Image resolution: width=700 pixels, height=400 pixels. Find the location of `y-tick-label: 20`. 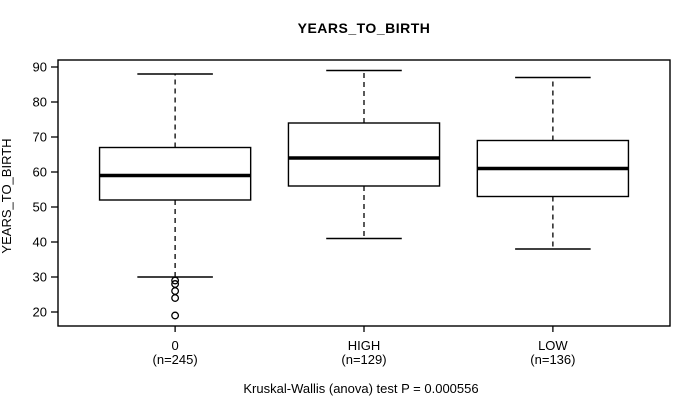

y-tick-label: 20 is located at coordinates (40, 312).